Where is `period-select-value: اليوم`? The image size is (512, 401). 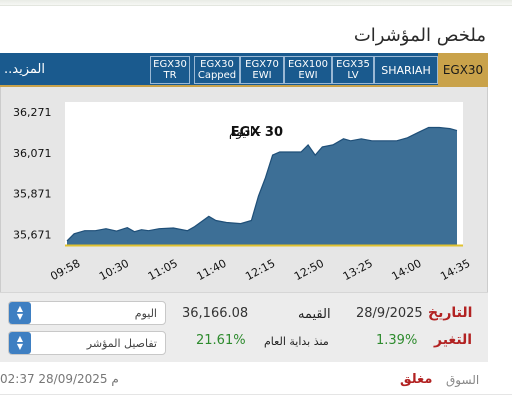
period-select-value: اليوم is located at coordinates (145, 313).